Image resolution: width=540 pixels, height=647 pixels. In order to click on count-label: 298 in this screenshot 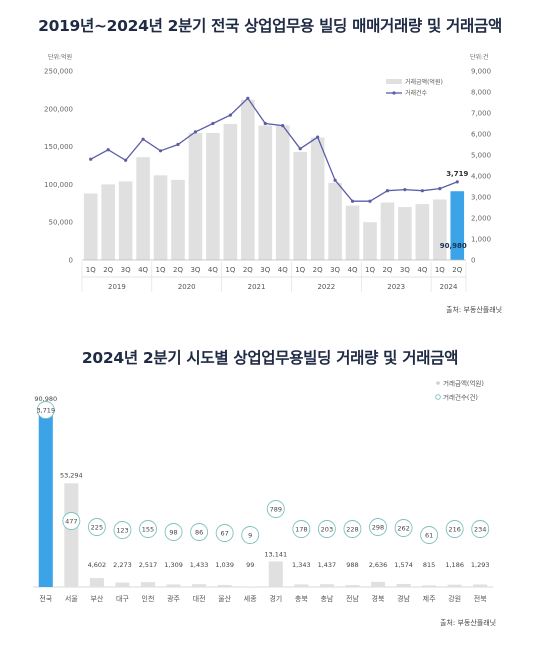, I will do `click(378, 528)`.